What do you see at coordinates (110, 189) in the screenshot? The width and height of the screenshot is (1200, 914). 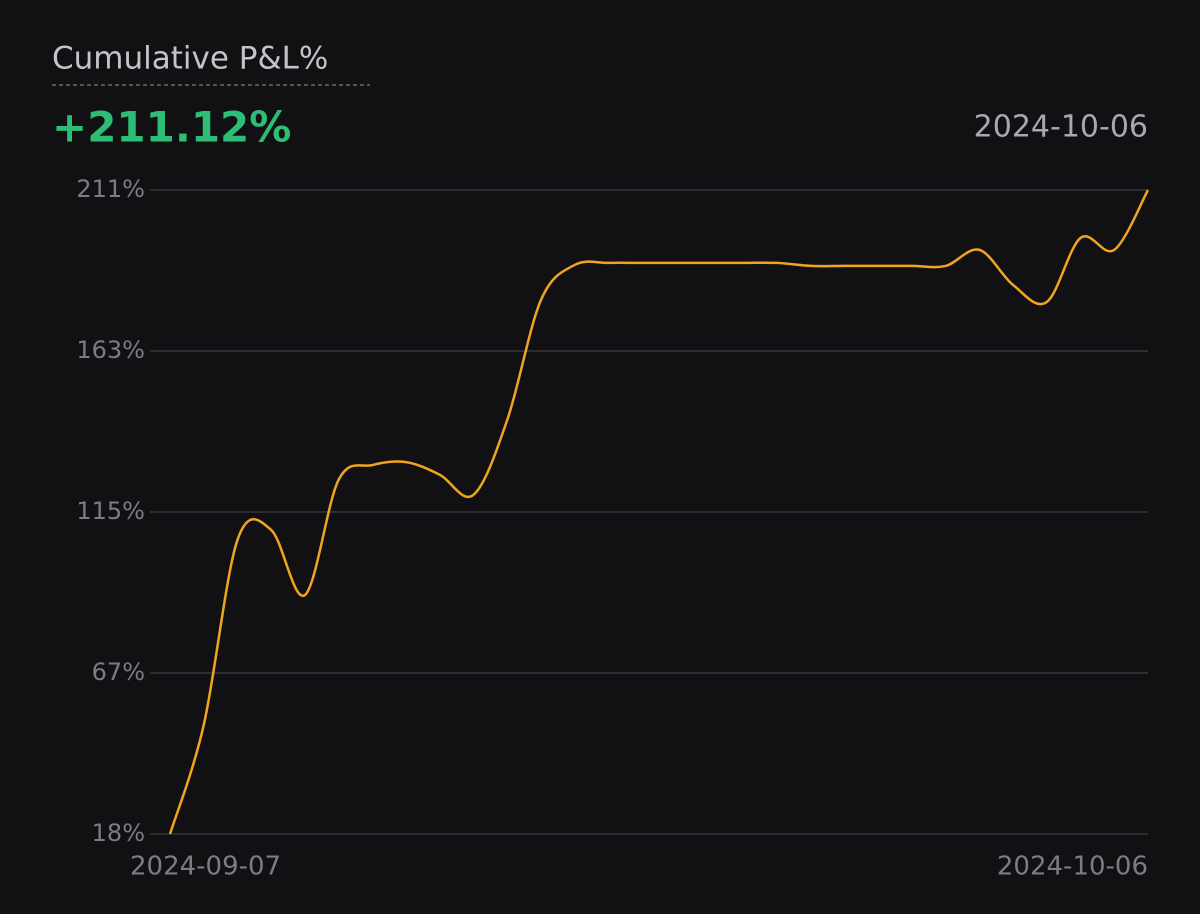 I see `y-tick-label: 211%` at bounding box center [110, 189].